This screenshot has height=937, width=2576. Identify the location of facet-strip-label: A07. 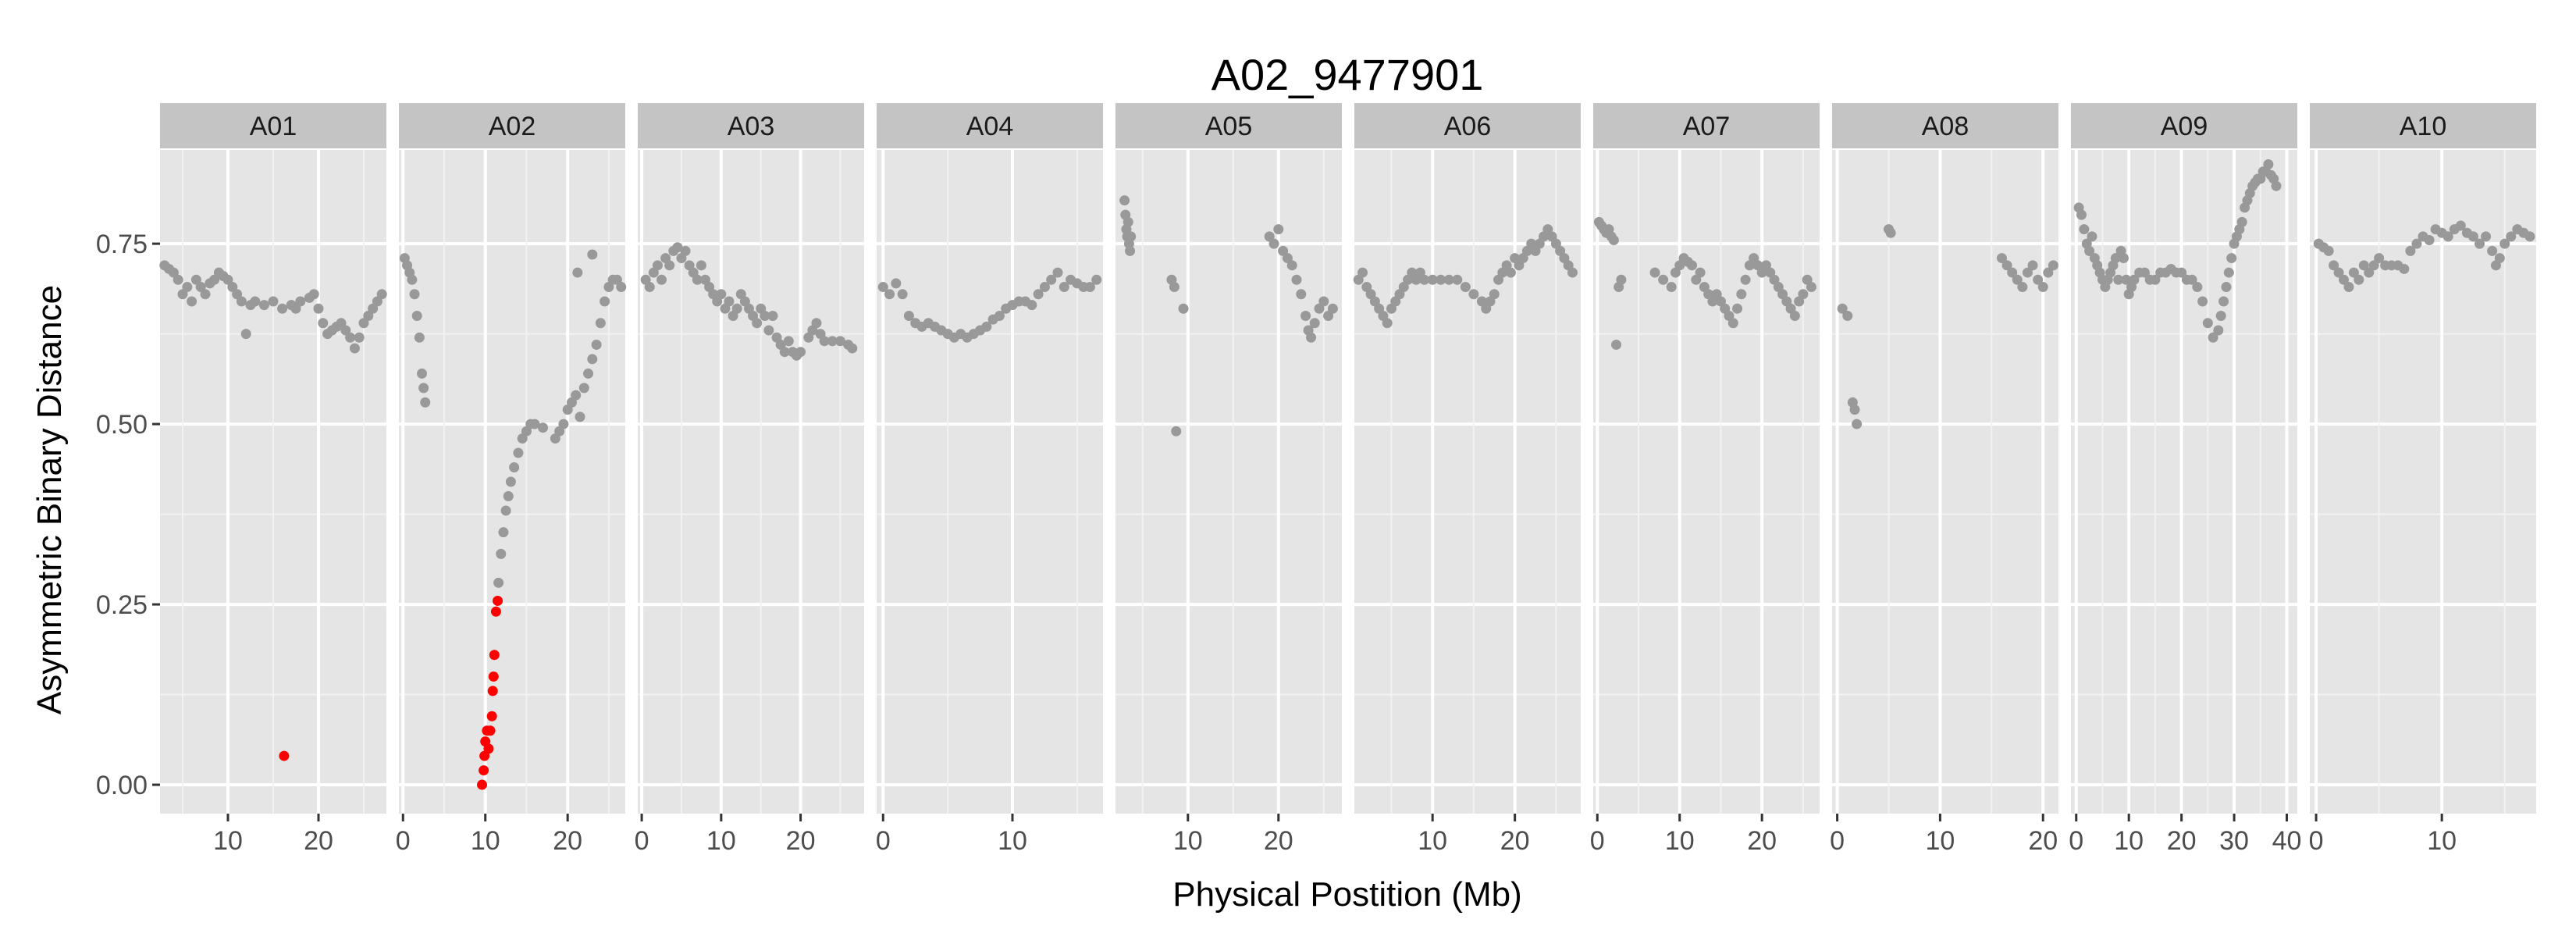
(1707, 127).